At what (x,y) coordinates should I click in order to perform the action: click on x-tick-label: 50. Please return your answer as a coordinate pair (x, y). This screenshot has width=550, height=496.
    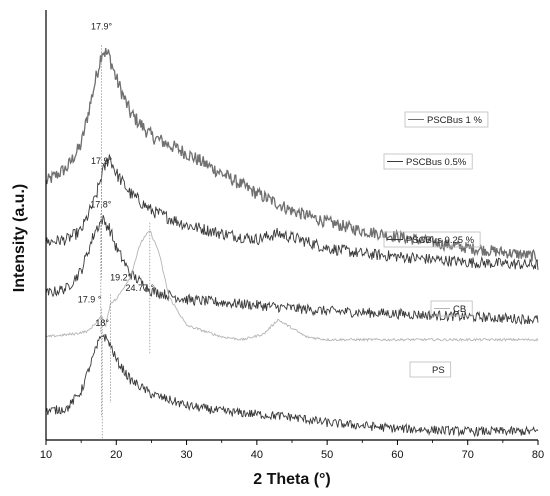
    Looking at the image, I should click on (327, 455).